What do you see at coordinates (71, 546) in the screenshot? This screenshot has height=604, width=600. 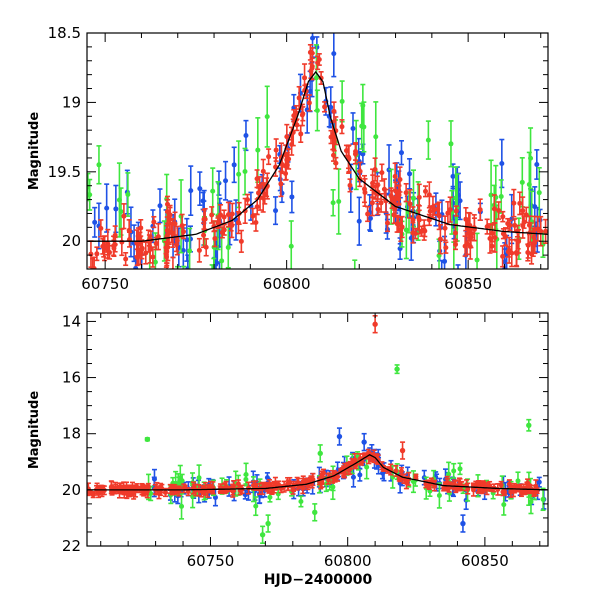 I see `y-tick-label: 22` at bounding box center [71, 546].